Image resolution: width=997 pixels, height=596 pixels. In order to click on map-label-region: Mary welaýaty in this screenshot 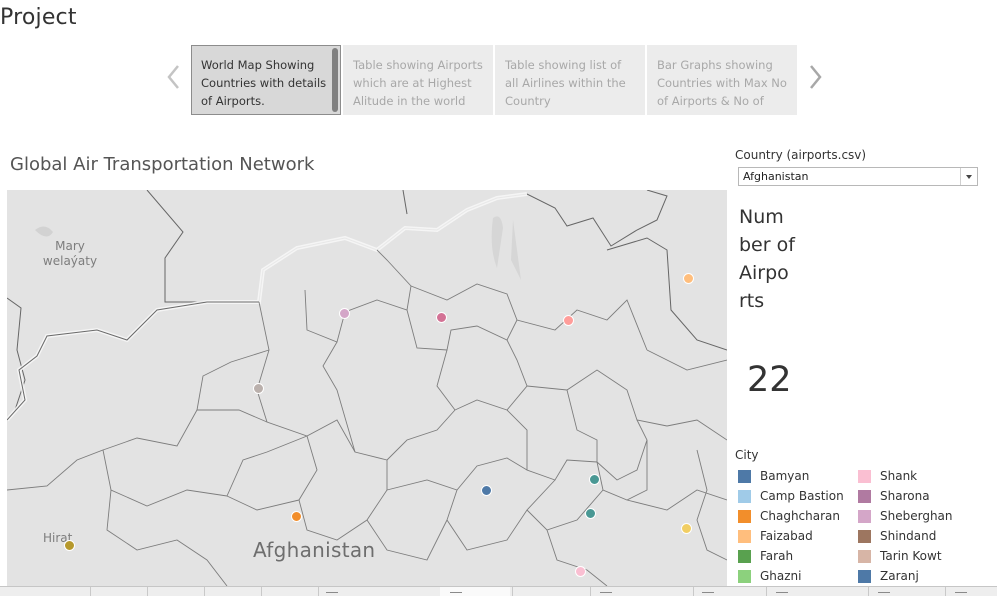, I will do `click(70, 253)`.